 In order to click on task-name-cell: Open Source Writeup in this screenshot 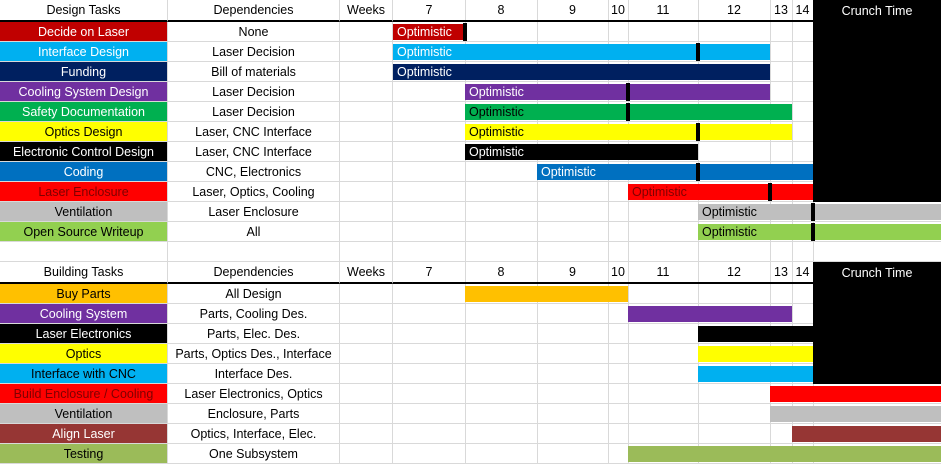, I will do `click(84, 232)`.